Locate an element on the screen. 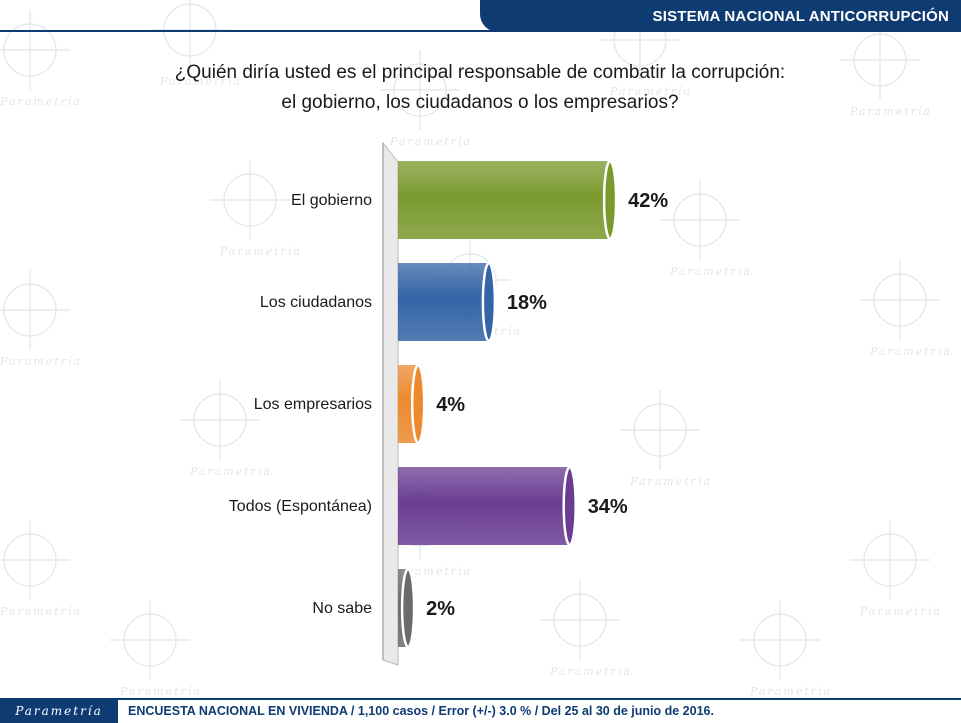  bar-todos-espont-nea is located at coordinates (484, 506).